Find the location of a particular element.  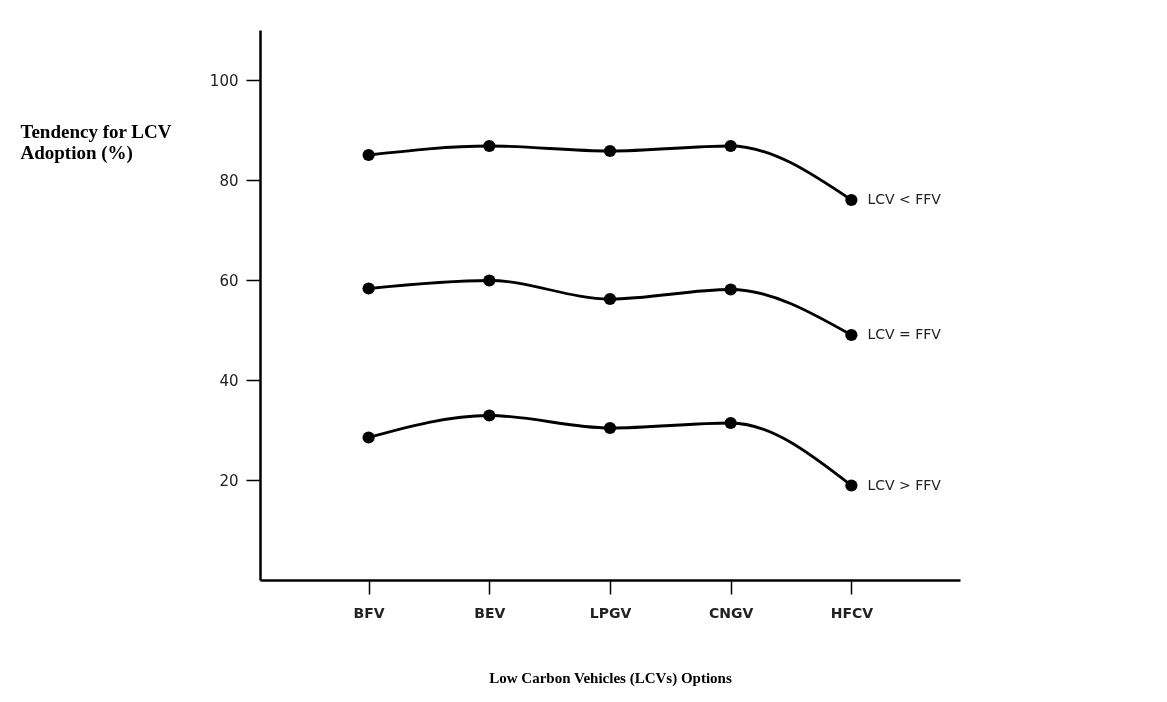

y-axis-title: Tendency for LCV Adoption (%) is located at coordinates (96, 142).